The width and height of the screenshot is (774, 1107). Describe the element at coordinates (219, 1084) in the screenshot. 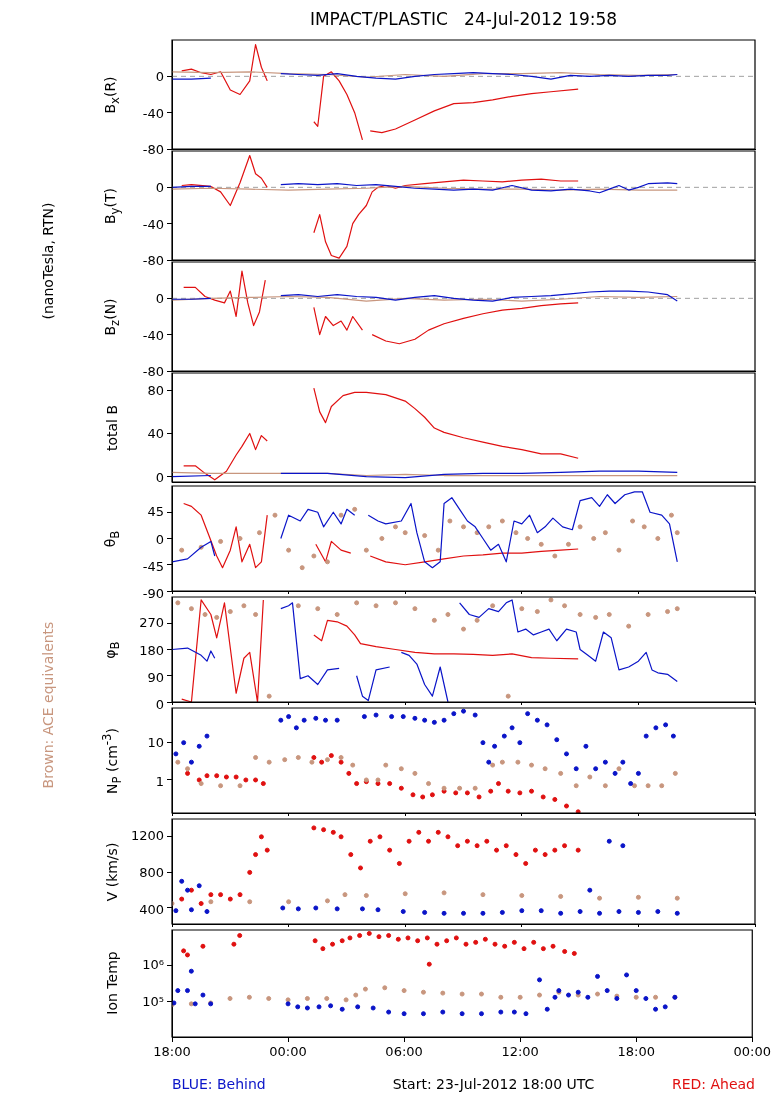

I see `text: BLUE: Behind` at that location.